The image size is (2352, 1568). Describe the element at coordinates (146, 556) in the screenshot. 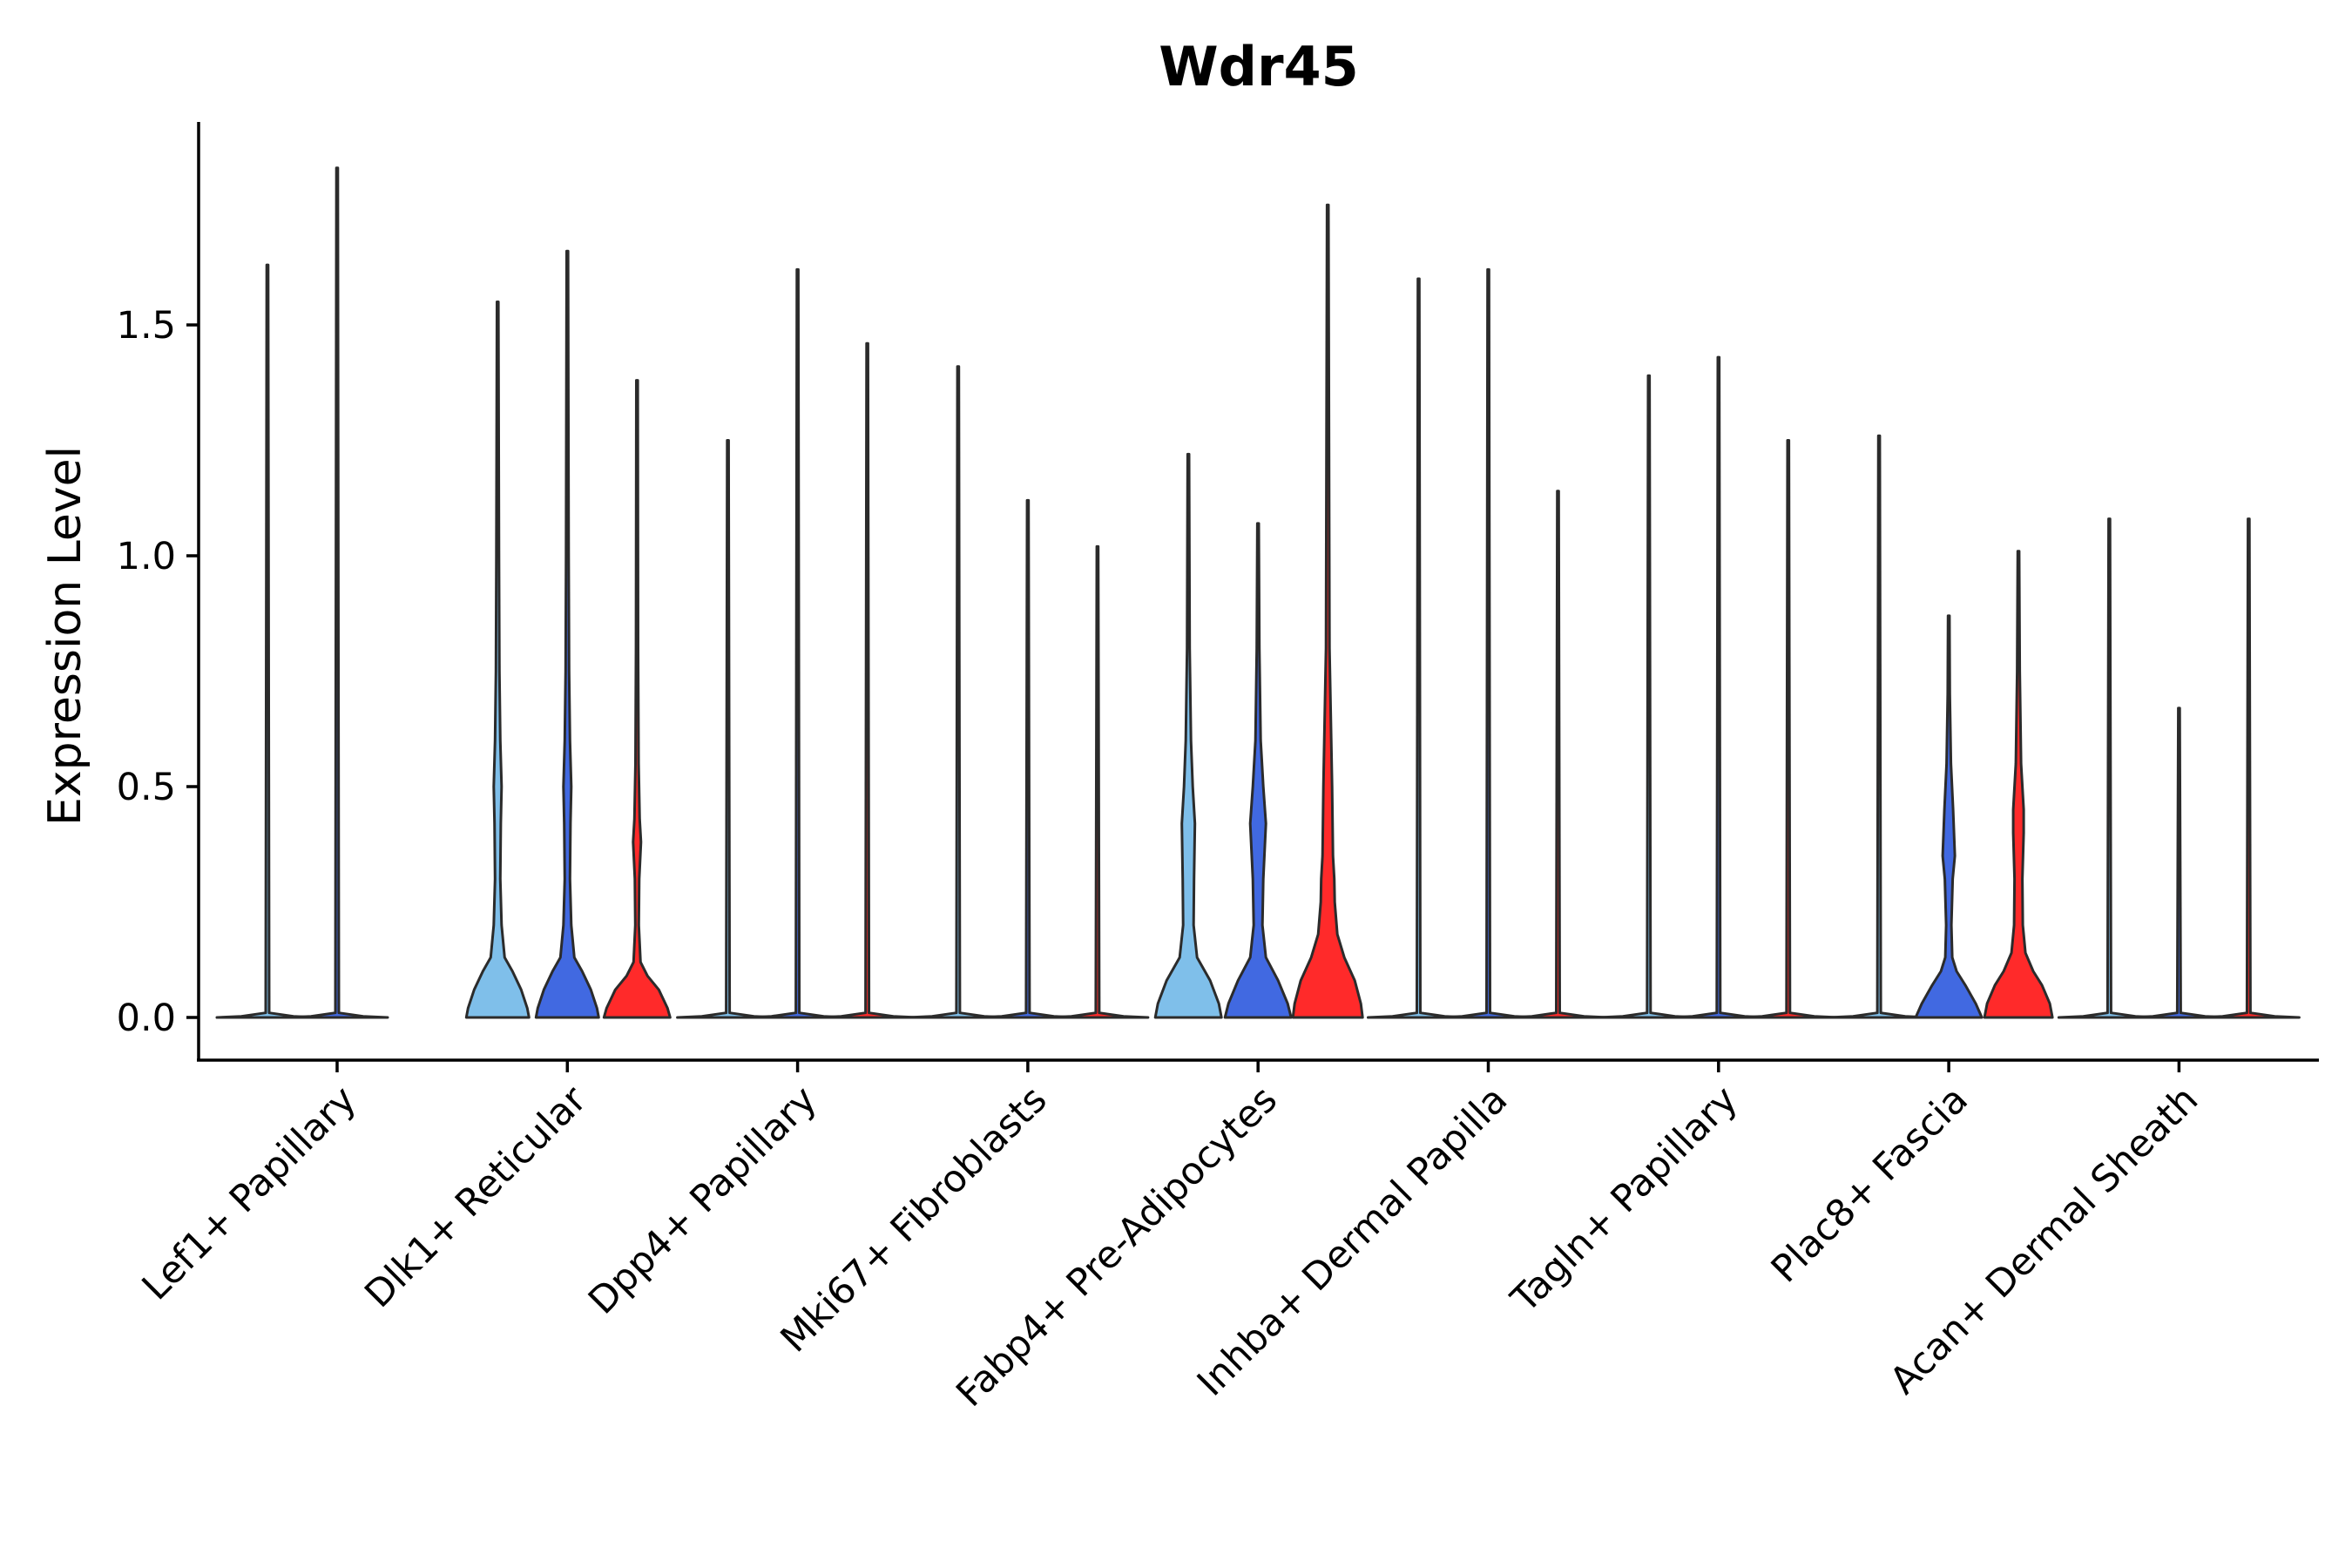

I see `y-tick-label: 1.0` at that location.